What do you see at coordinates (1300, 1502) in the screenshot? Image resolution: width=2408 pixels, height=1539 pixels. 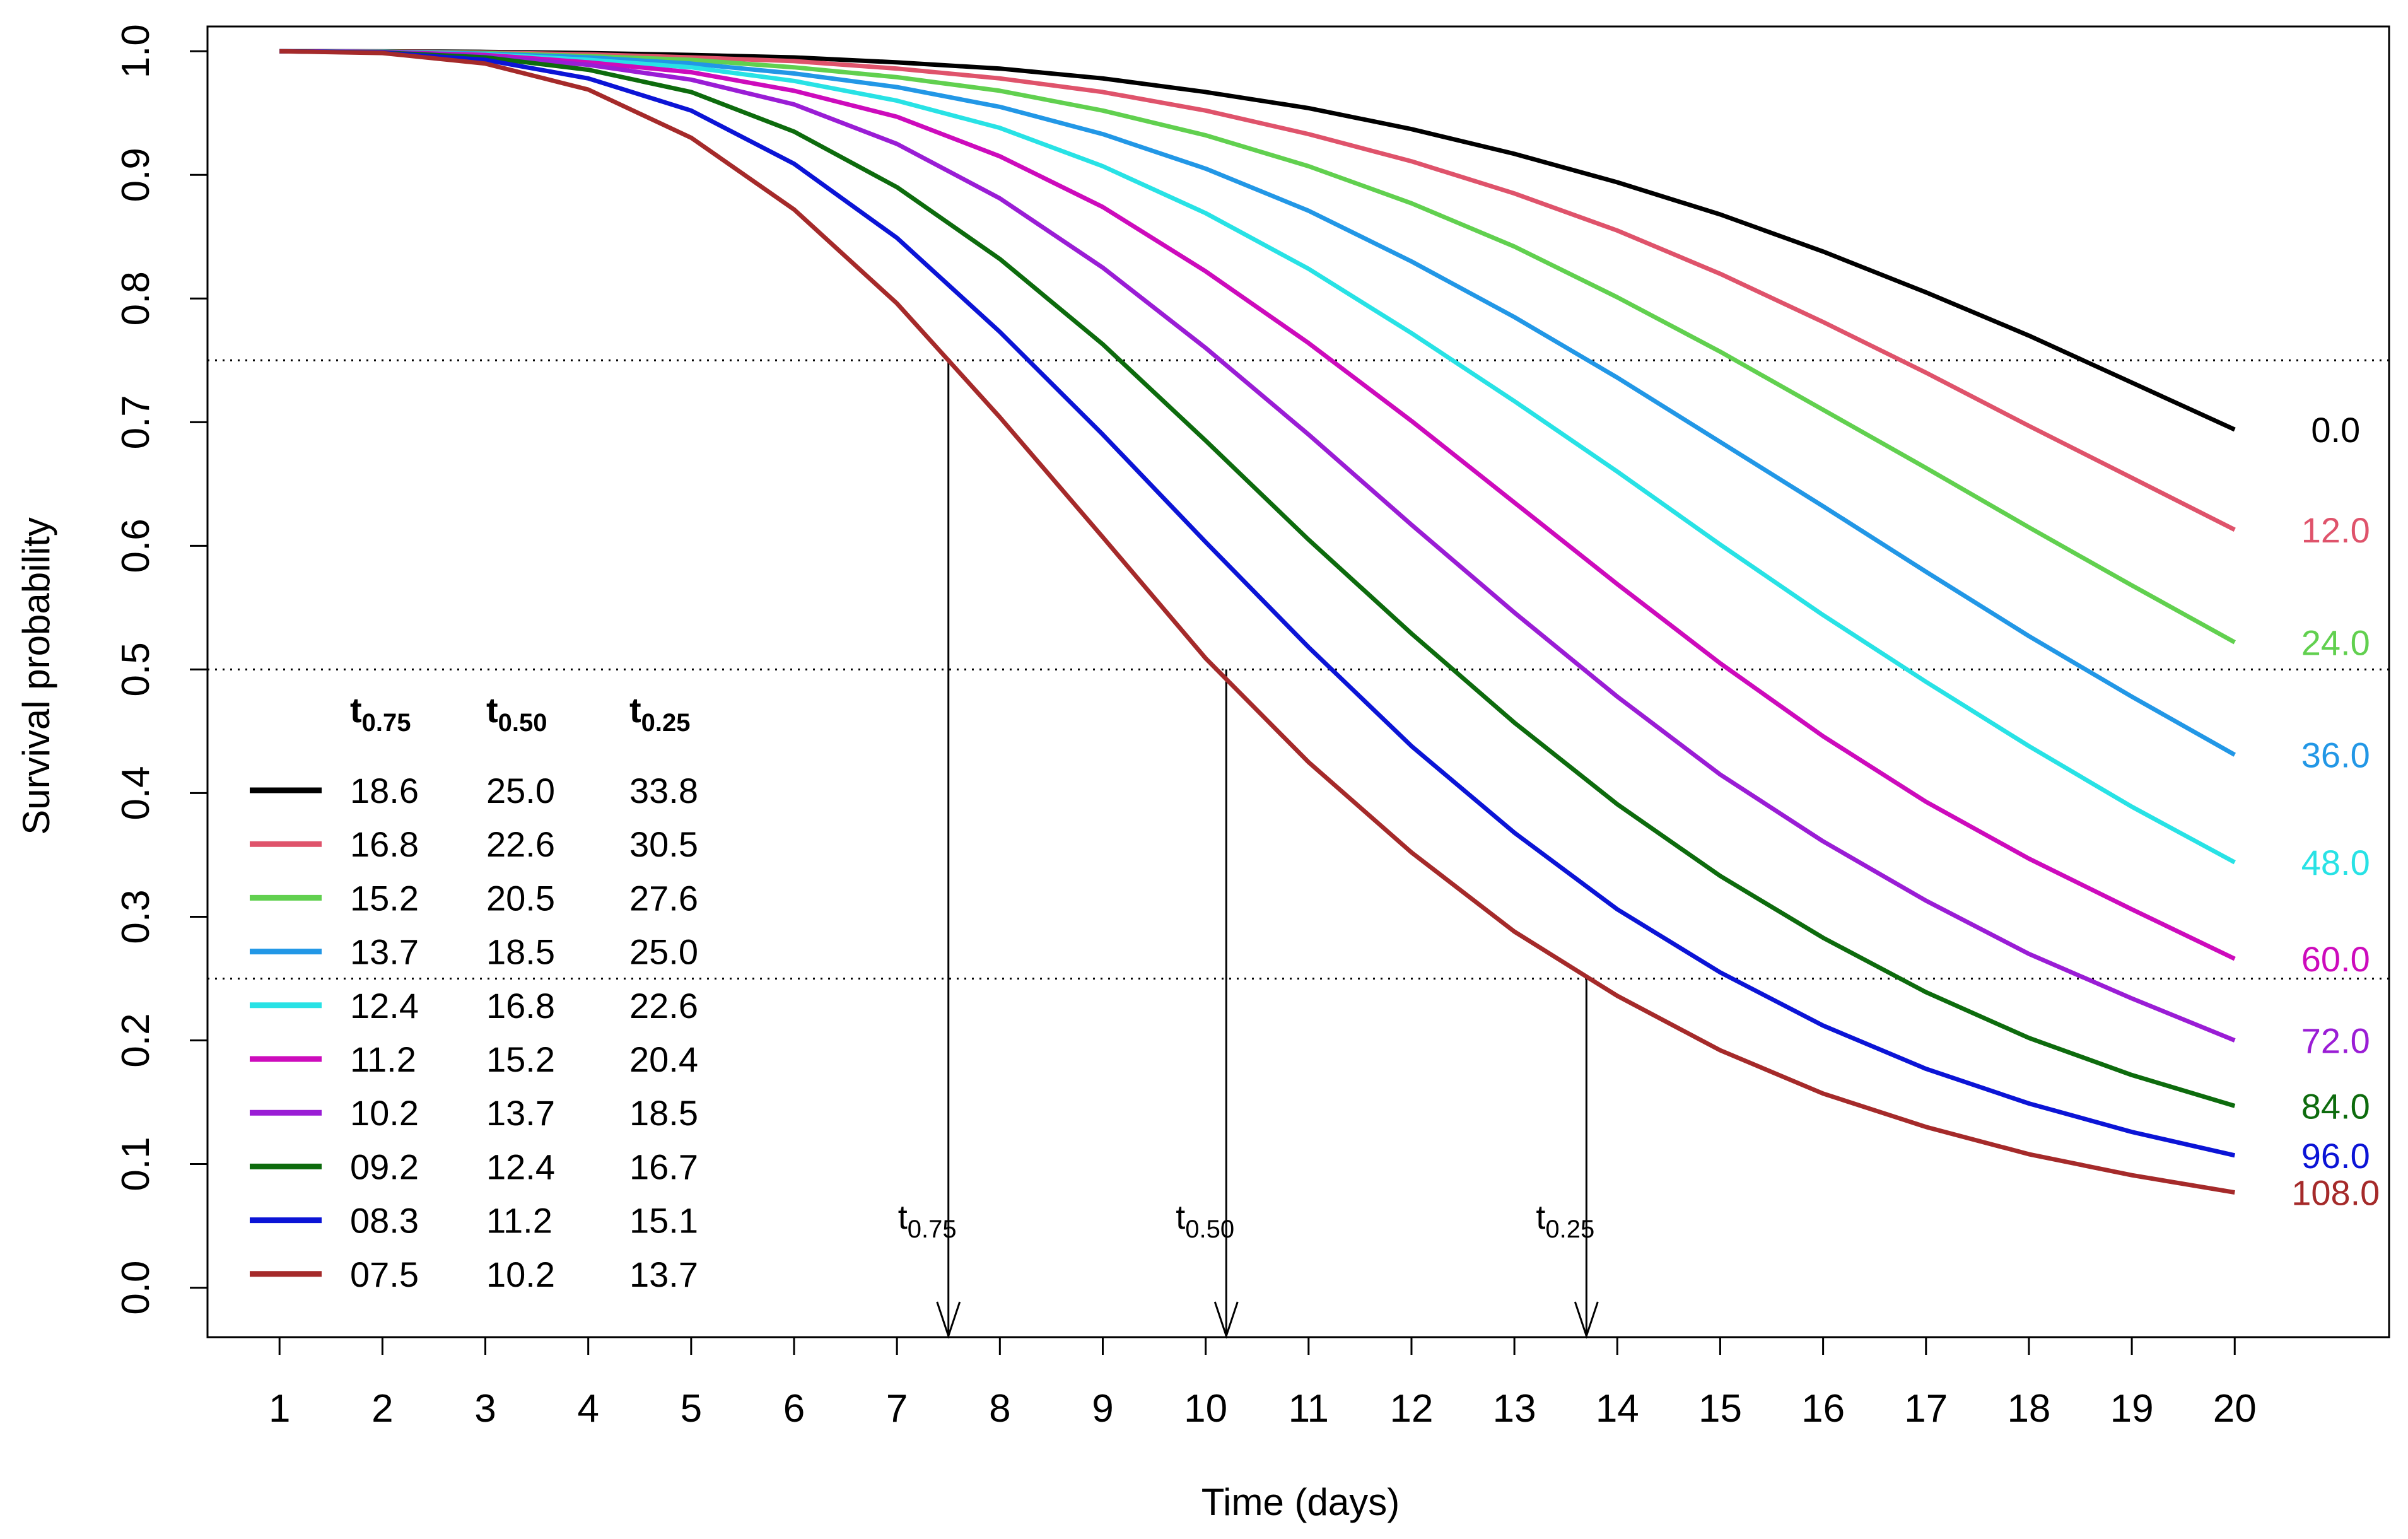 I see `x-axis-title: Time (days)` at bounding box center [1300, 1502].